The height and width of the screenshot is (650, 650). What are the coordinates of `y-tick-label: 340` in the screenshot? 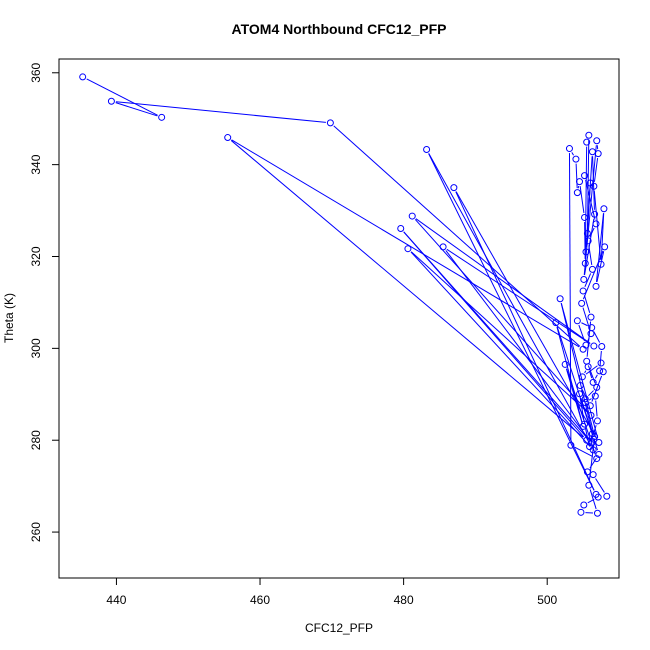 It's located at (36, 164).